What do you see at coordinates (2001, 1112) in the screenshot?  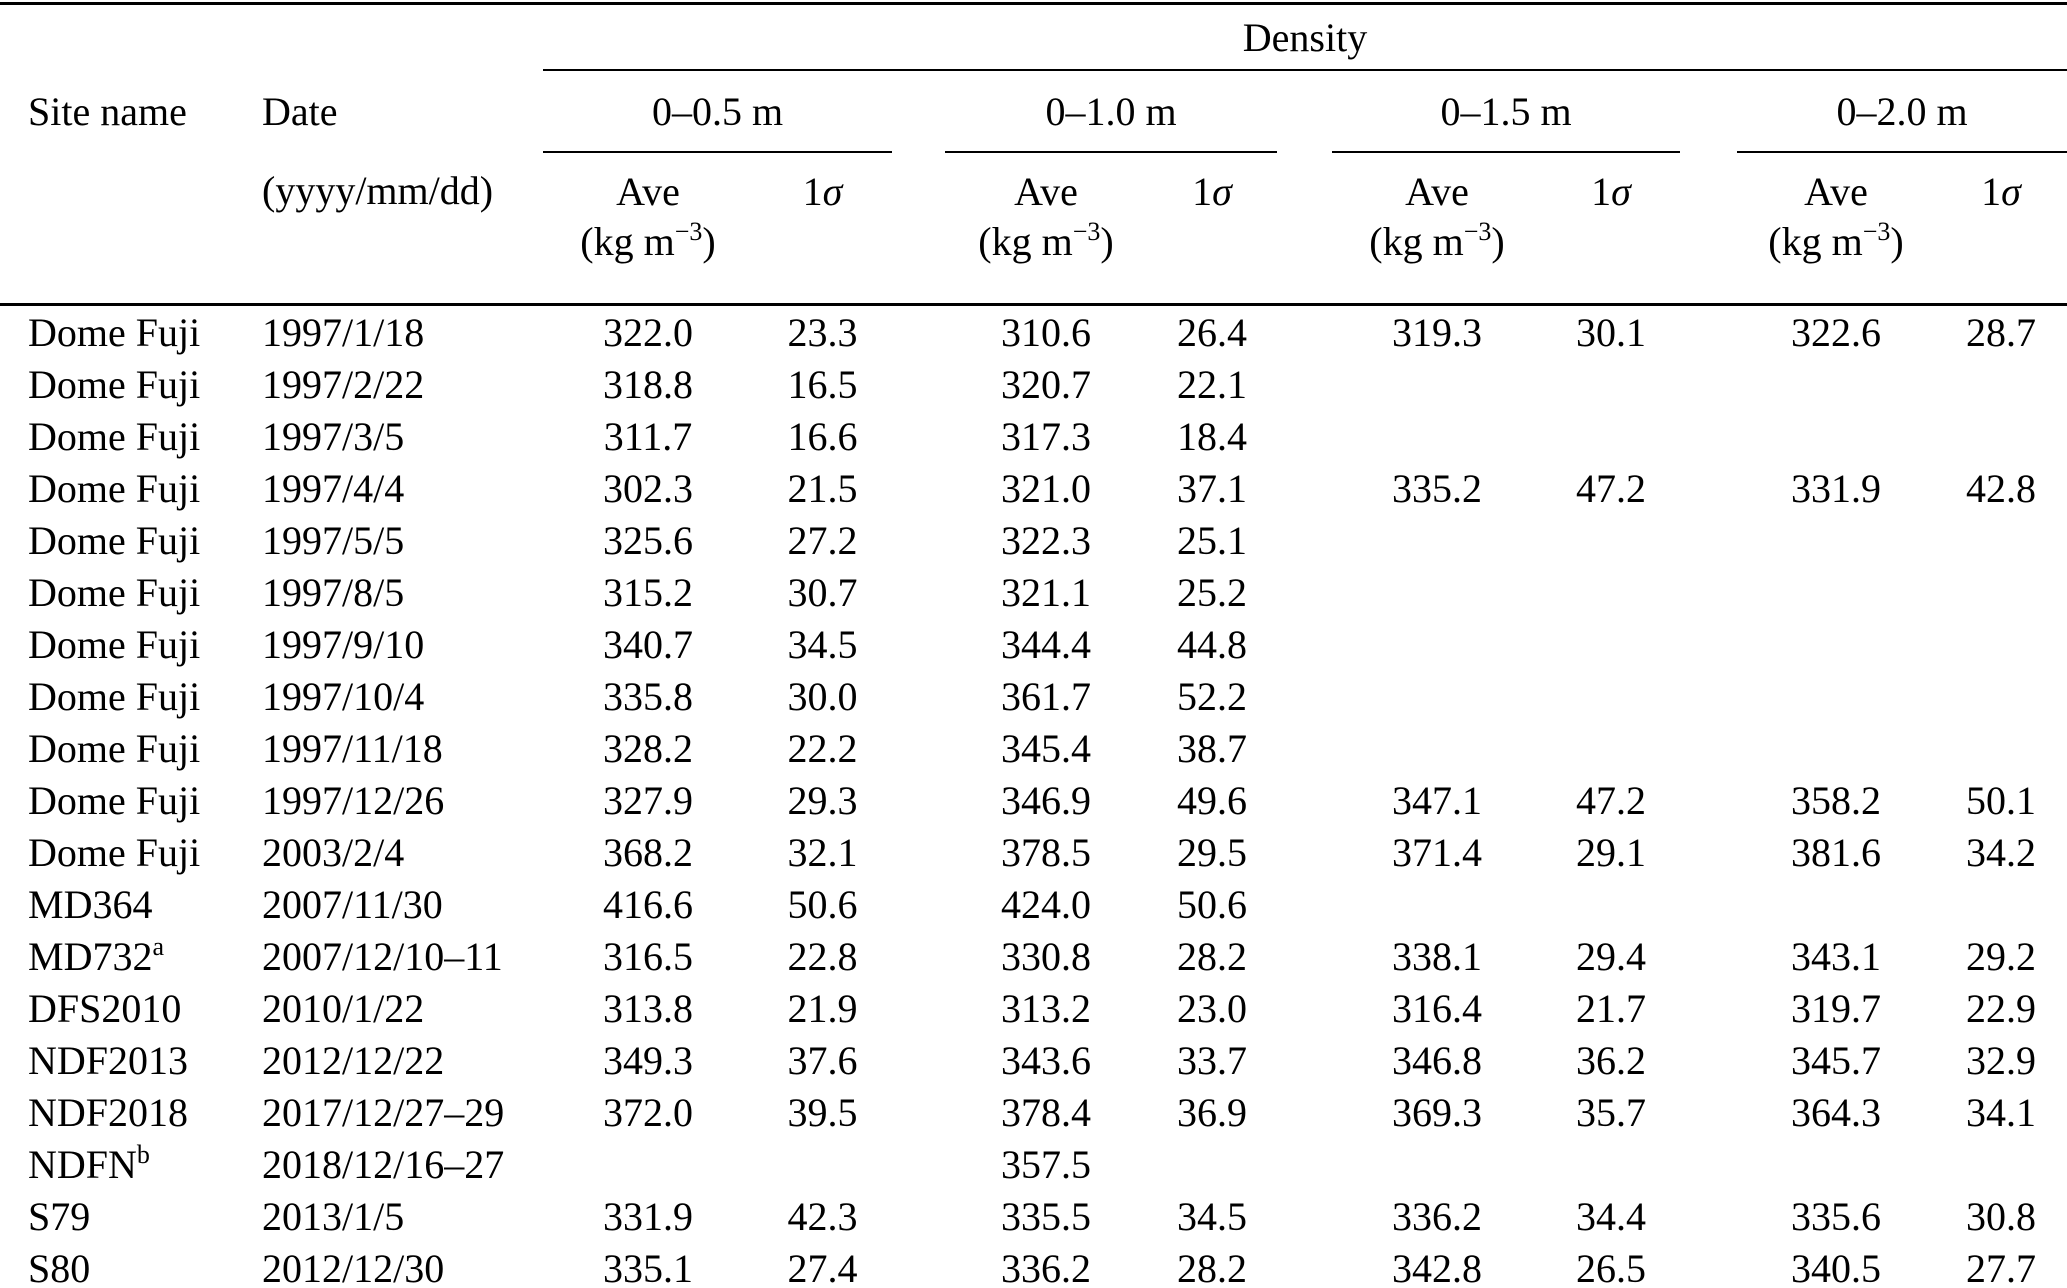 I see `sigma-value-cell: 34.1` at bounding box center [2001, 1112].